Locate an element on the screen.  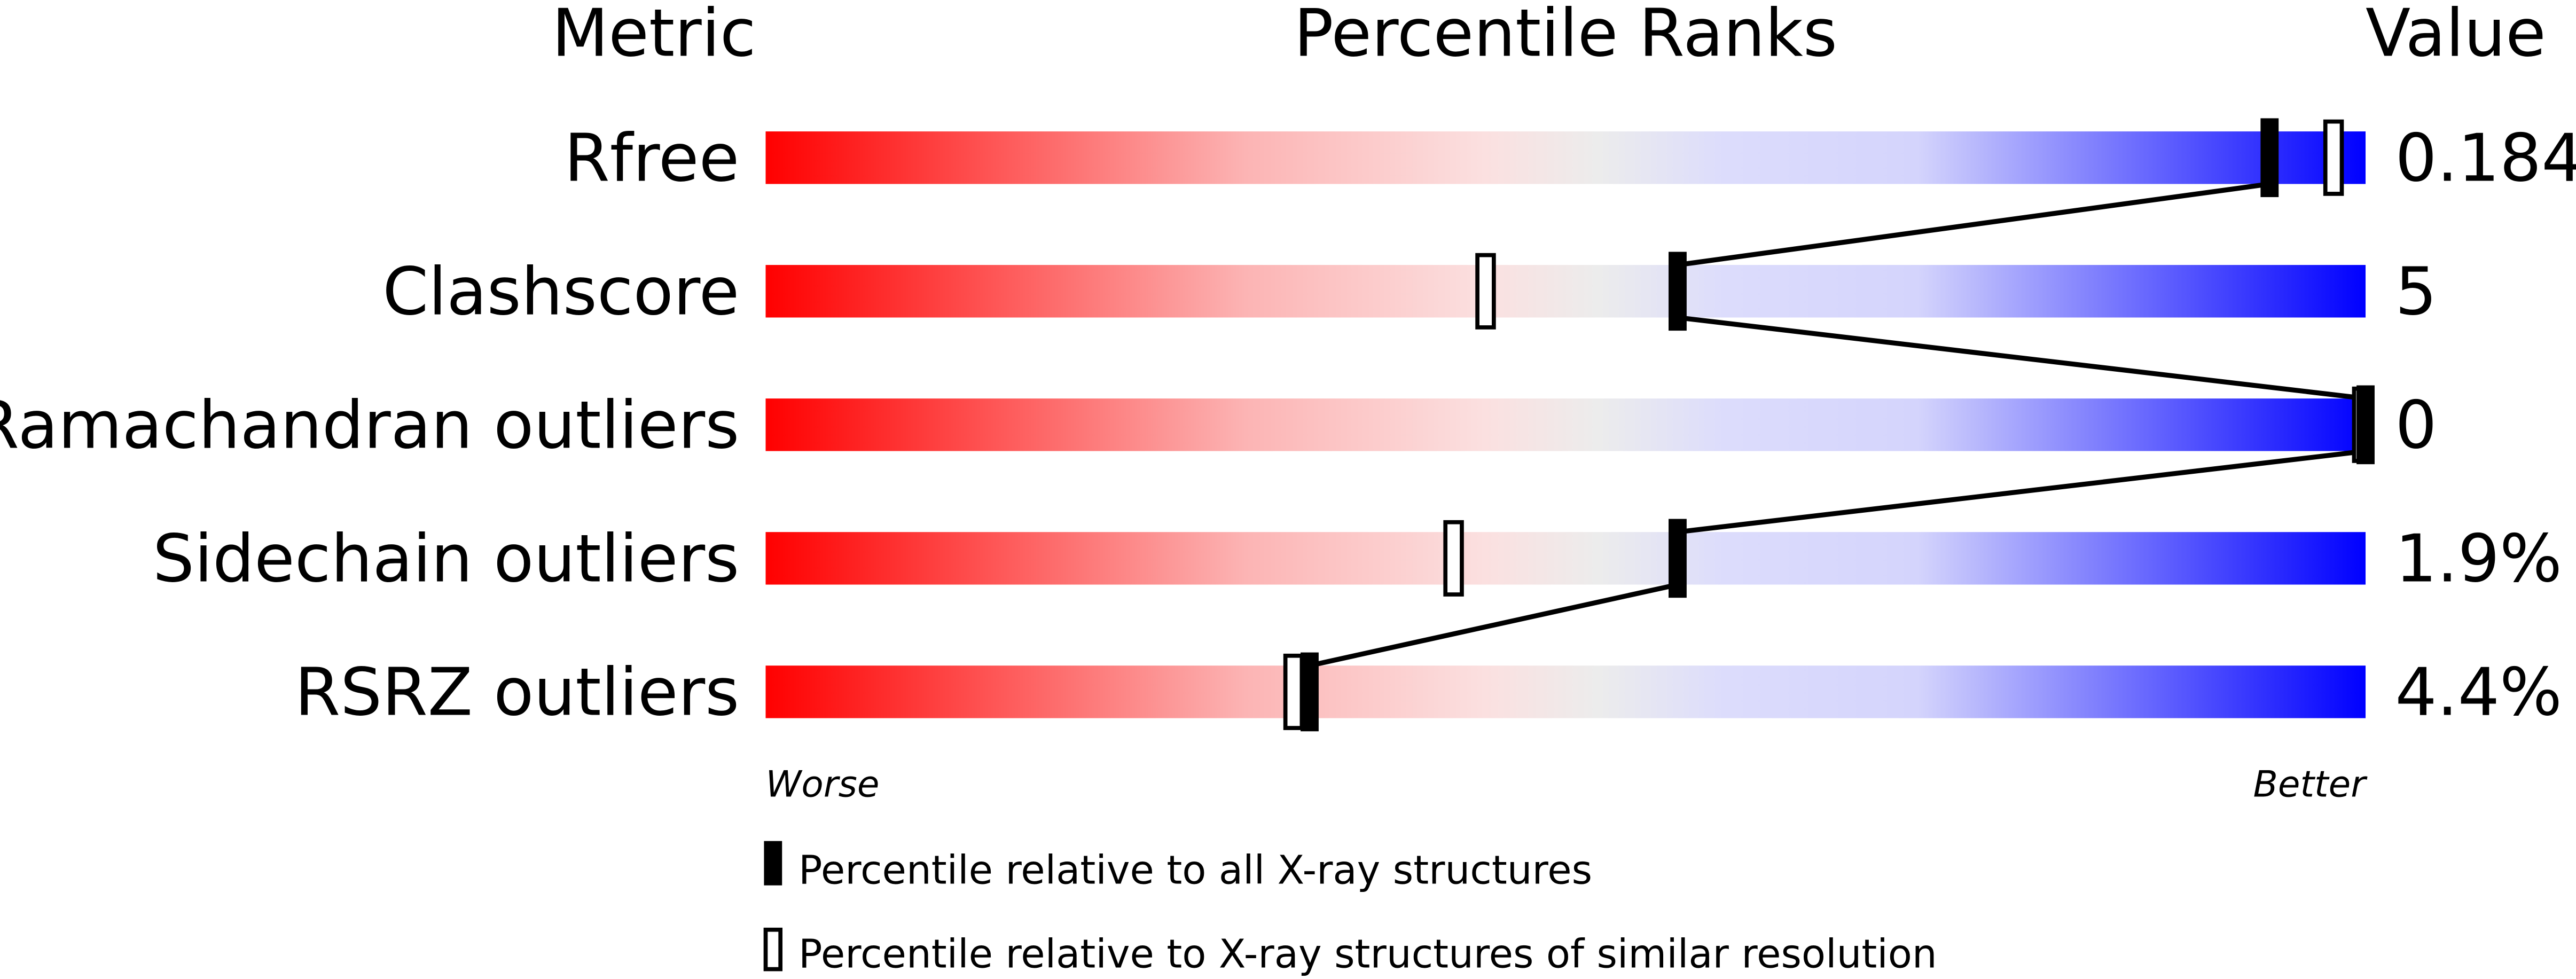
header-value: Value is located at coordinates (2456, 36).